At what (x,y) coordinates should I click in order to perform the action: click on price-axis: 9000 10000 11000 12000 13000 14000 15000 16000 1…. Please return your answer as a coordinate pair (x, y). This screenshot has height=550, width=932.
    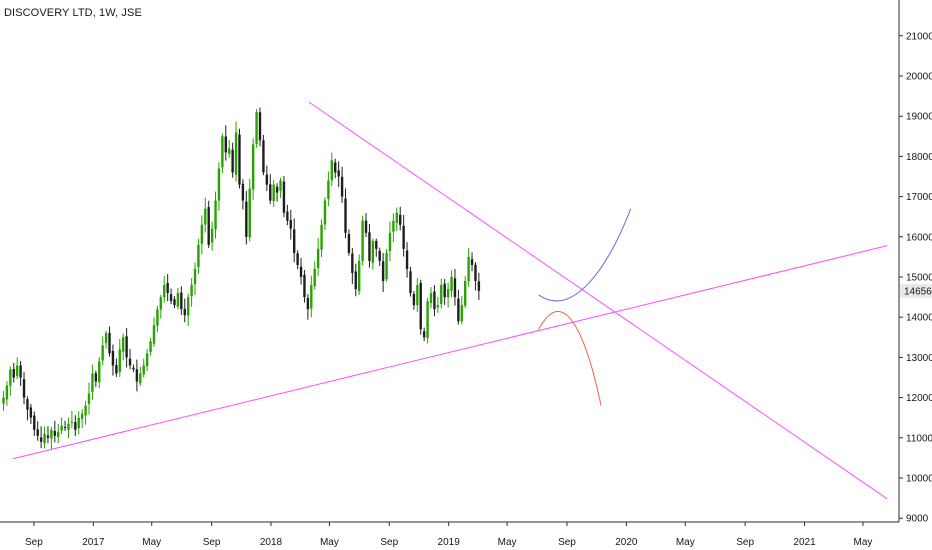
    Looking at the image, I should click on (915, 262).